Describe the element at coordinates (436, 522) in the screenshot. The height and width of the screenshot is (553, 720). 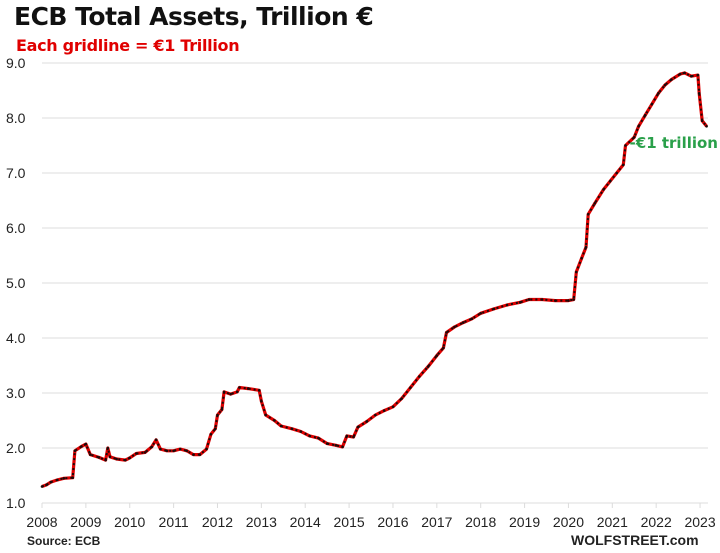
I see `x-tick-label: 2017` at that location.